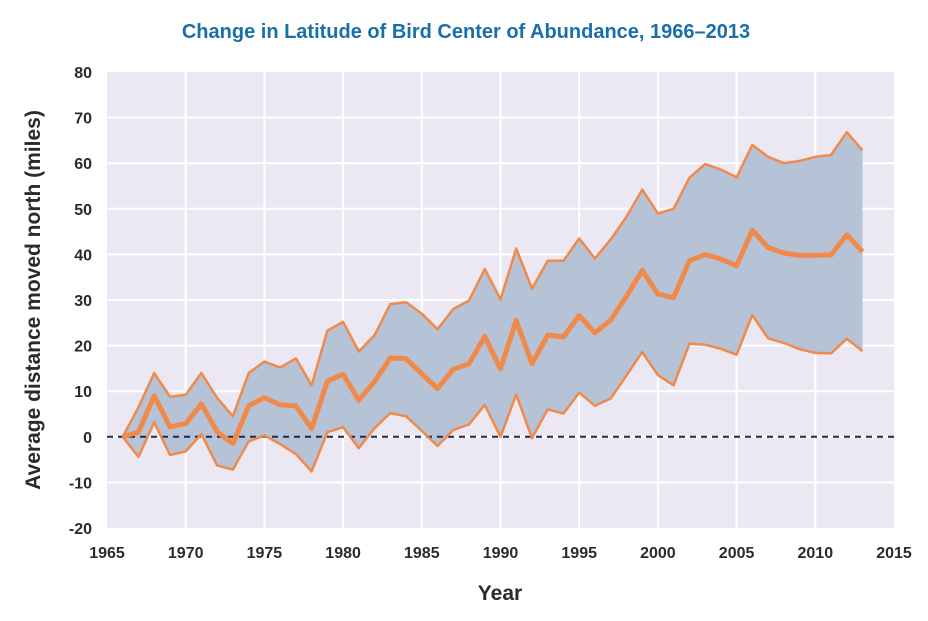 This screenshot has height=621, width=928. I want to click on y-tick-label: 0, so click(87, 438).